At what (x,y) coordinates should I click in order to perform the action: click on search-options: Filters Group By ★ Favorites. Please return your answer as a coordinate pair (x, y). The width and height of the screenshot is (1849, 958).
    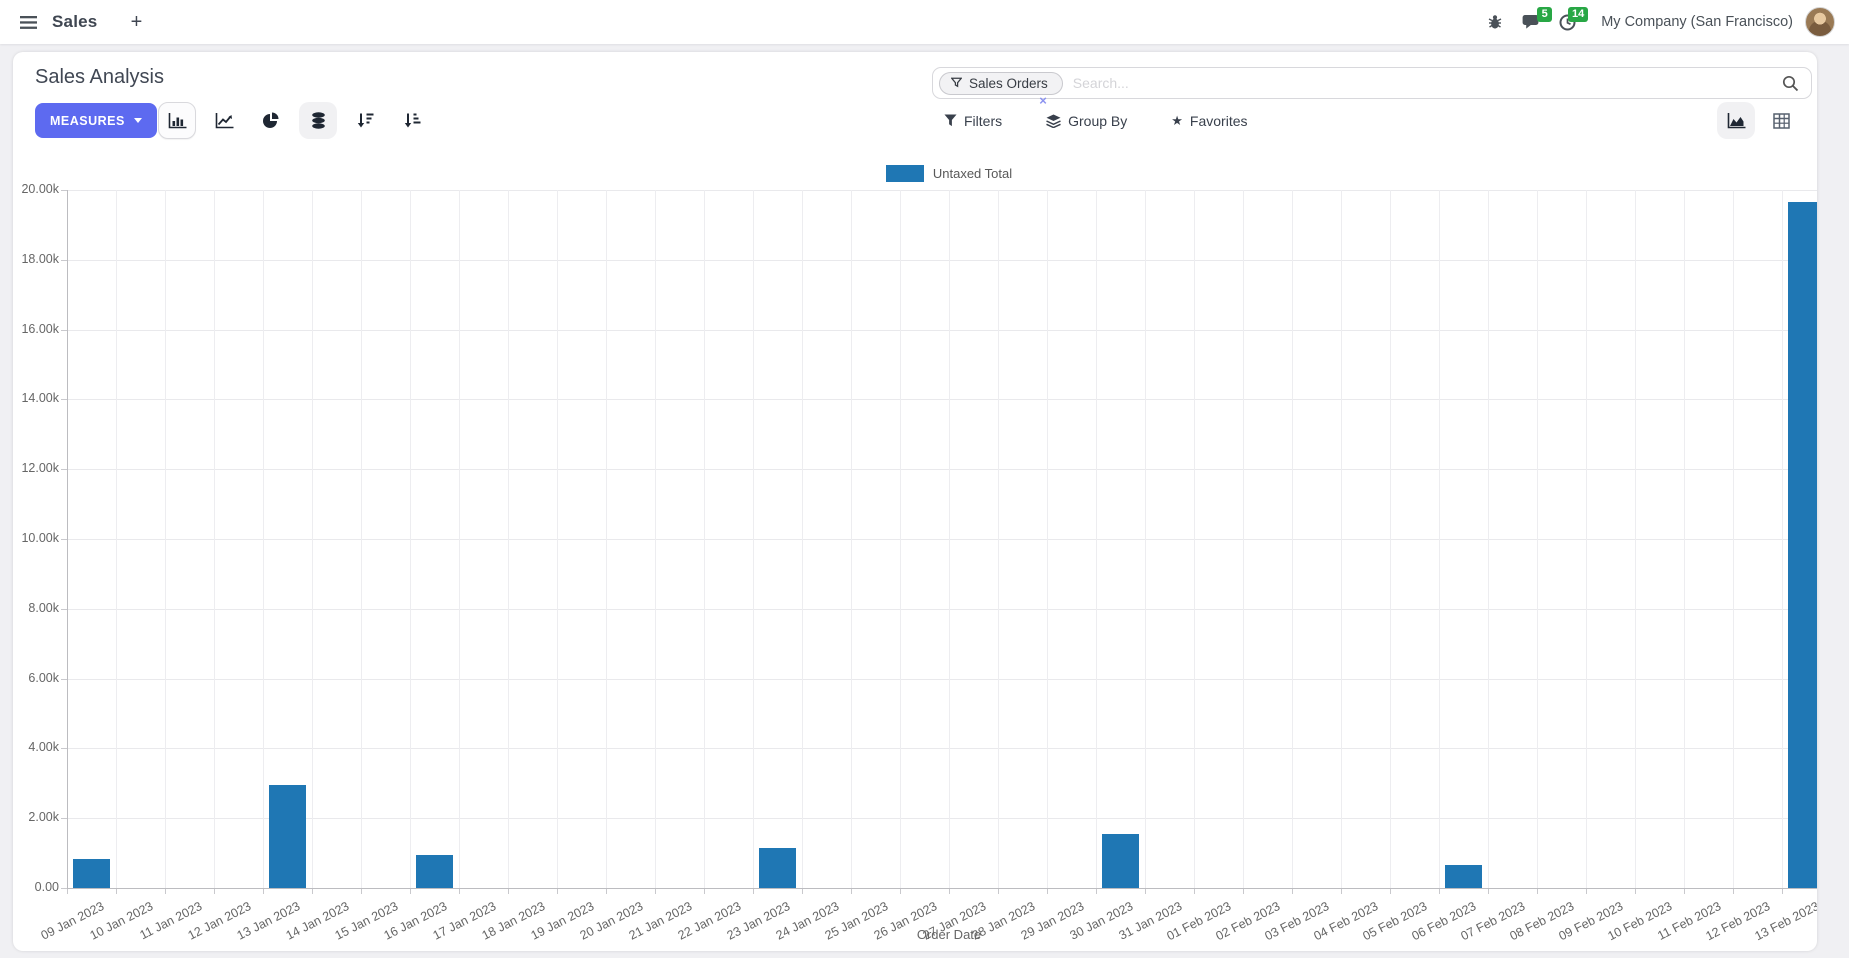
    Looking at the image, I should click on (1096, 120).